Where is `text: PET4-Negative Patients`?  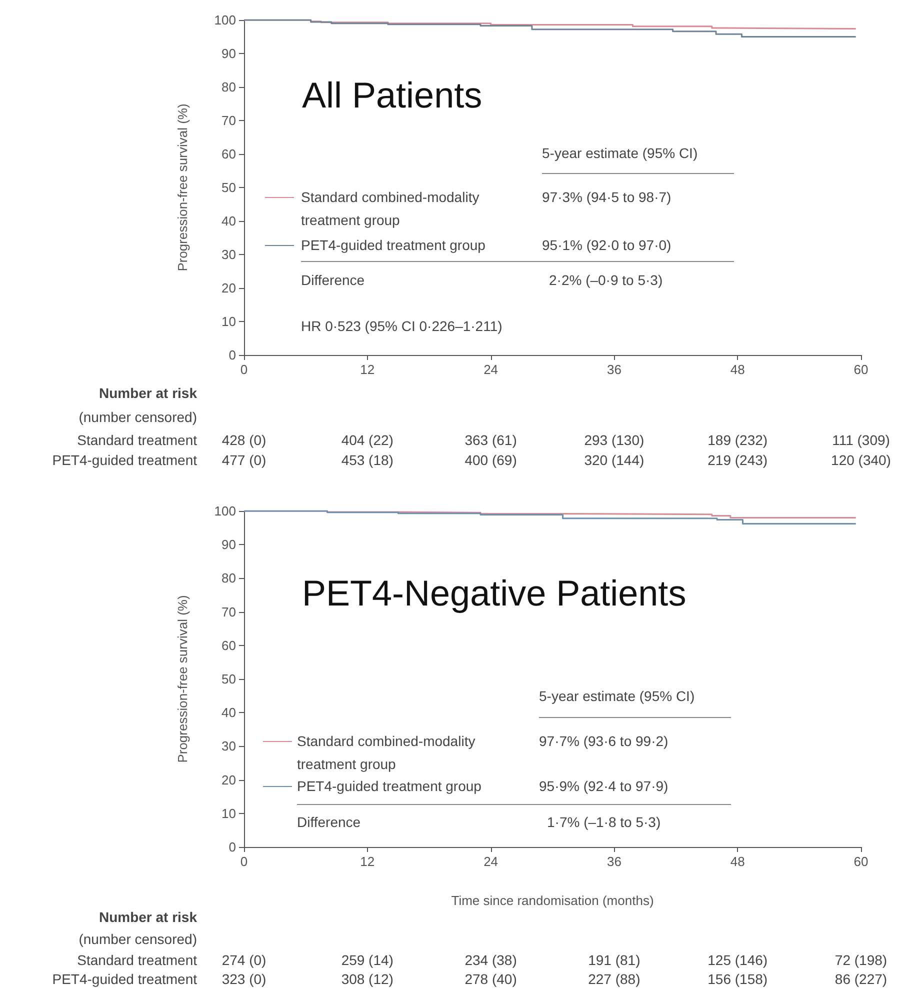
text: PET4-Negative Patients is located at coordinates (494, 593).